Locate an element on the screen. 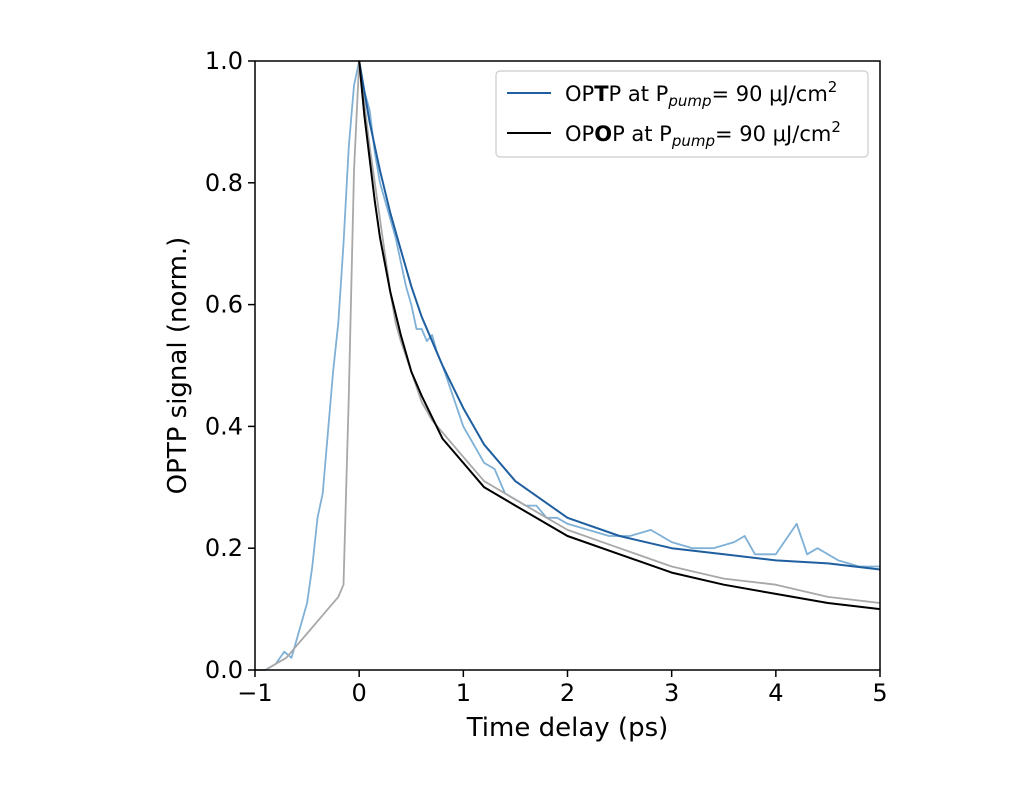  legend-prefix-1: OP is located at coordinates (579, 134).